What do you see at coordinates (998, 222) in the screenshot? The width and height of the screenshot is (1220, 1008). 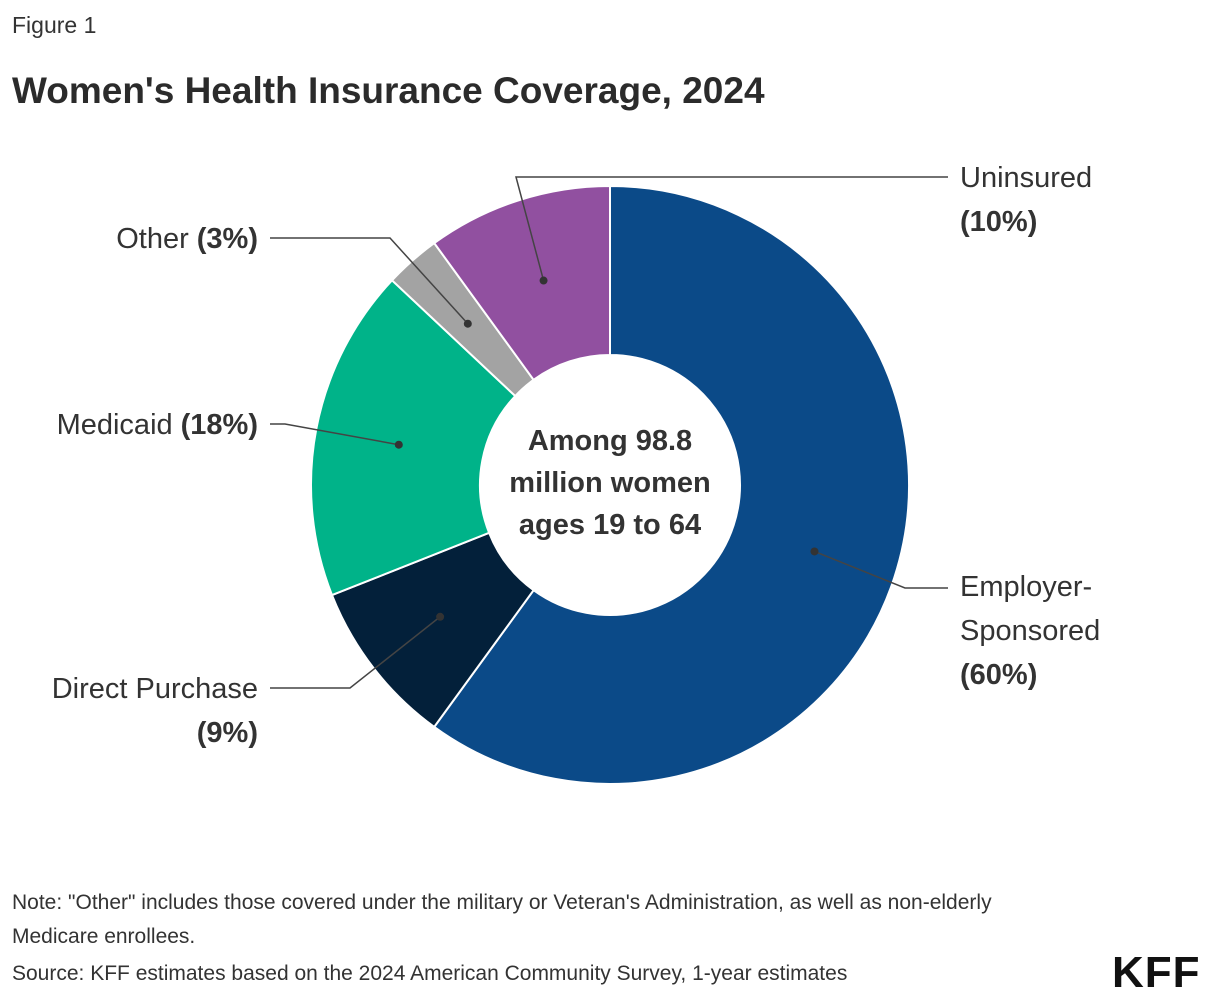 I see `value-label: (10%)` at bounding box center [998, 222].